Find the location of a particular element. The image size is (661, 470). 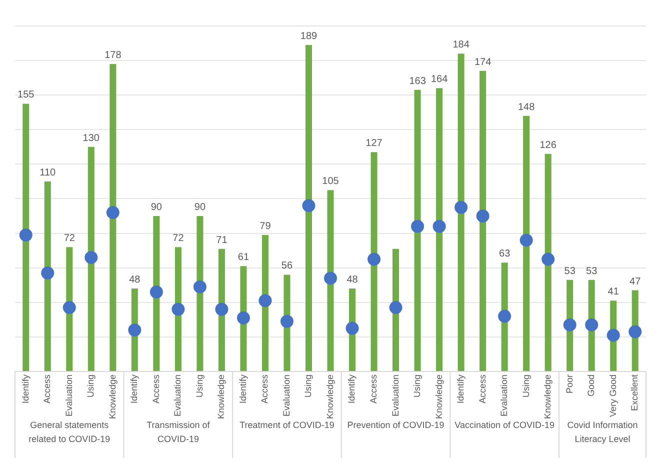

x-tick-label: Good is located at coordinates (591, 385).